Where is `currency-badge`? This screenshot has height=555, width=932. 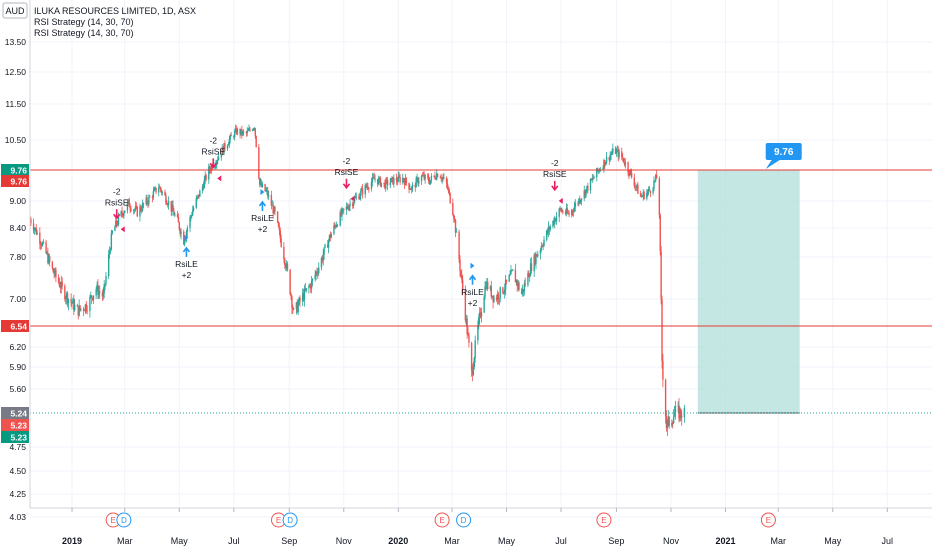 currency-badge is located at coordinates (15, 10).